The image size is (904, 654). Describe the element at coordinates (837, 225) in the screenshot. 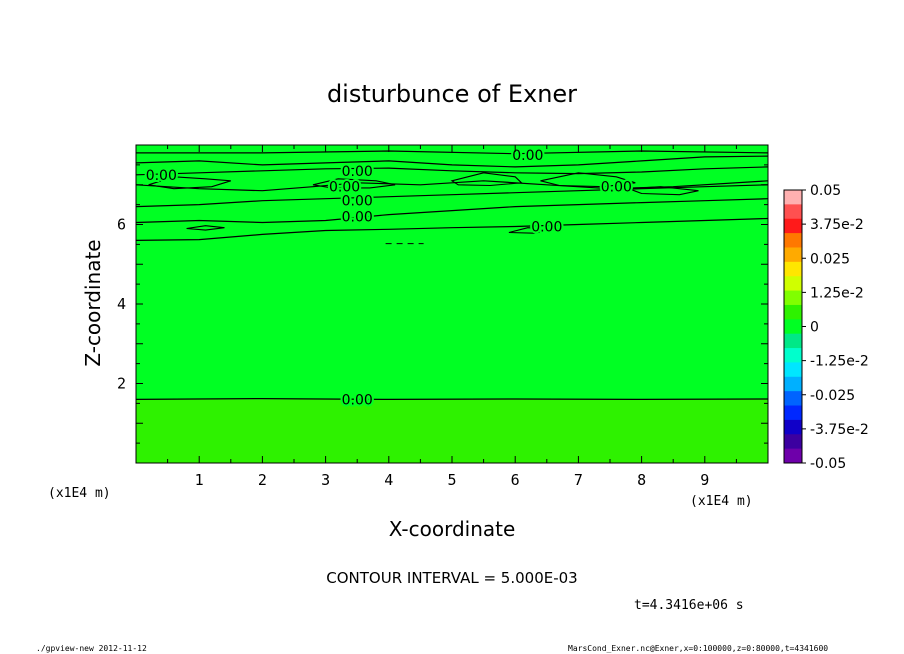

I see `colorbar-label-1: 3.75e-2` at that location.